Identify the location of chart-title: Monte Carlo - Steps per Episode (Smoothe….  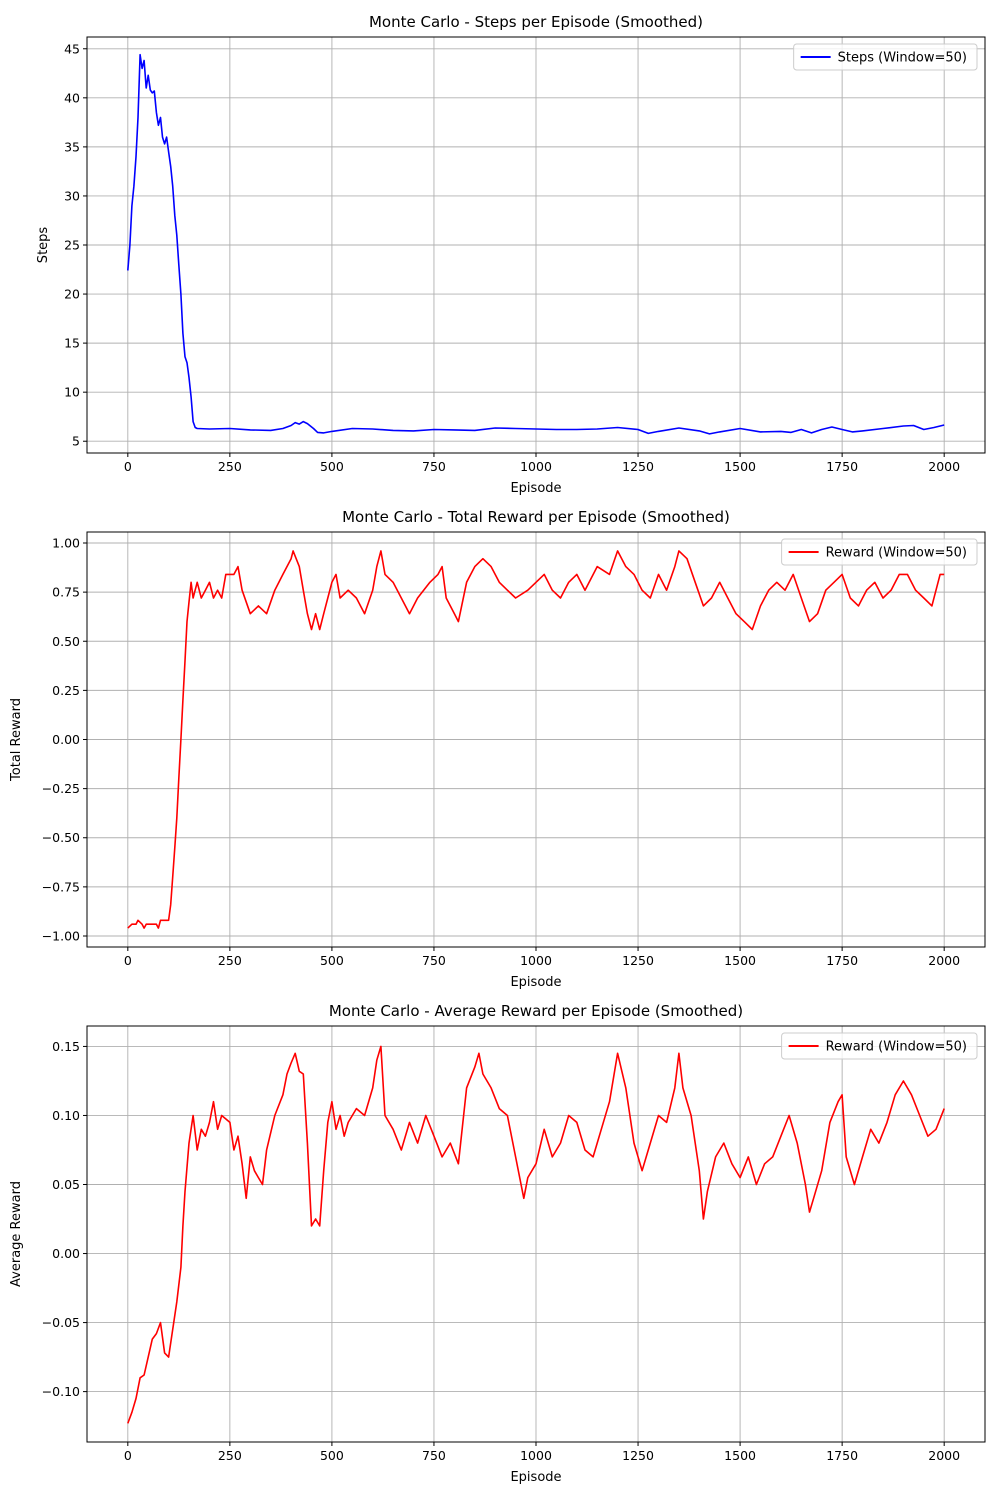
(536, 22).